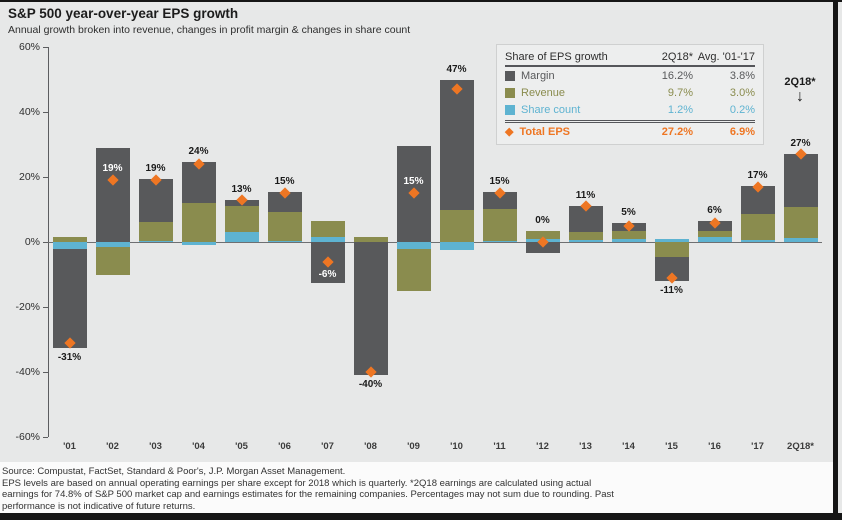  What do you see at coordinates (370, 446) in the screenshot?
I see `x-label-'08: '08` at bounding box center [370, 446].